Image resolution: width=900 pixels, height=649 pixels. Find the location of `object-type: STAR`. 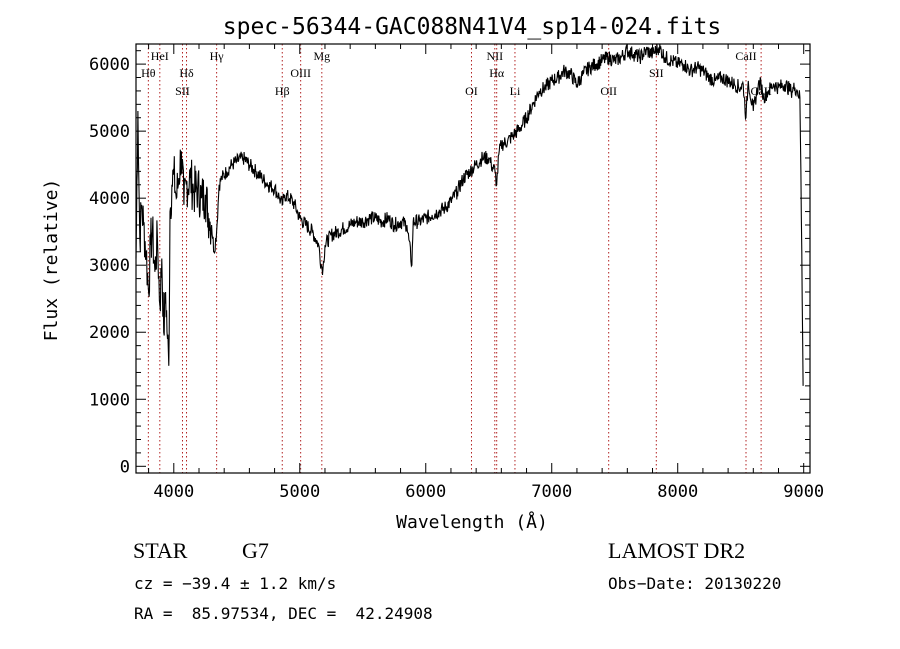

object-type: STAR is located at coordinates (160, 550).